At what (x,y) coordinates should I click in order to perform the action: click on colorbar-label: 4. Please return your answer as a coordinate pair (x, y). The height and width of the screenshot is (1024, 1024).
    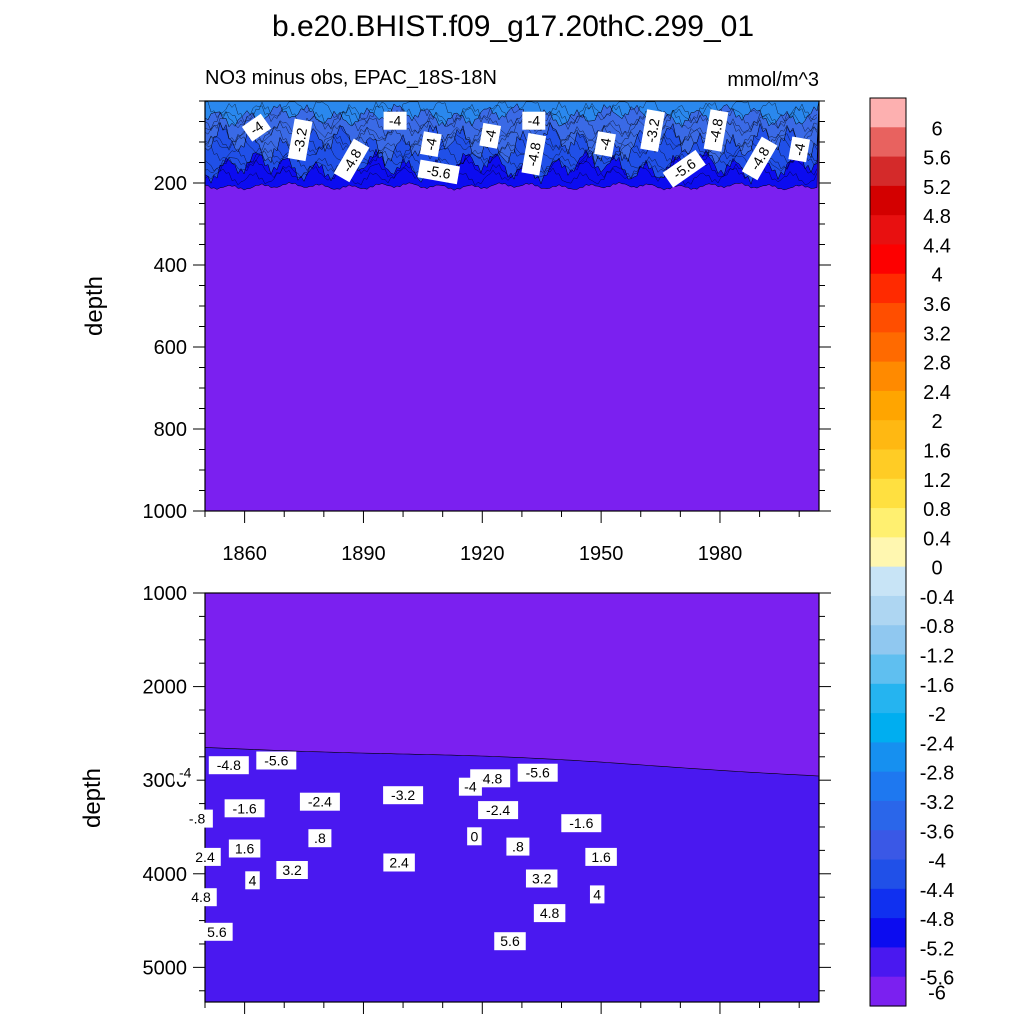
    Looking at the image, I should click on (936, 276).